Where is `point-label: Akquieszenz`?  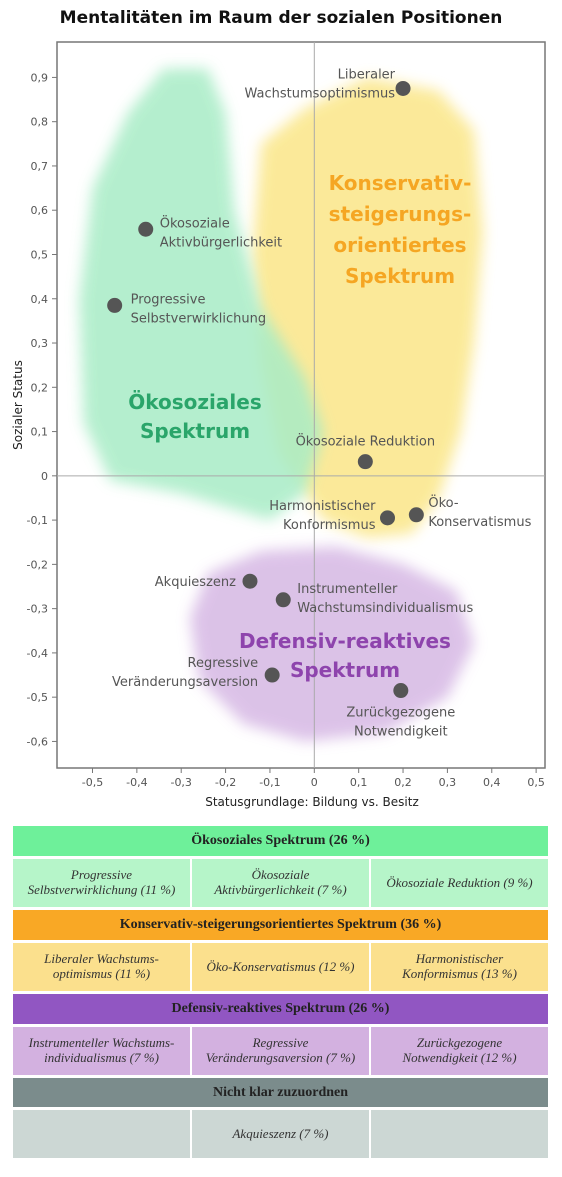 point-label: Akquieszenz is located at coordinates (195, 582).